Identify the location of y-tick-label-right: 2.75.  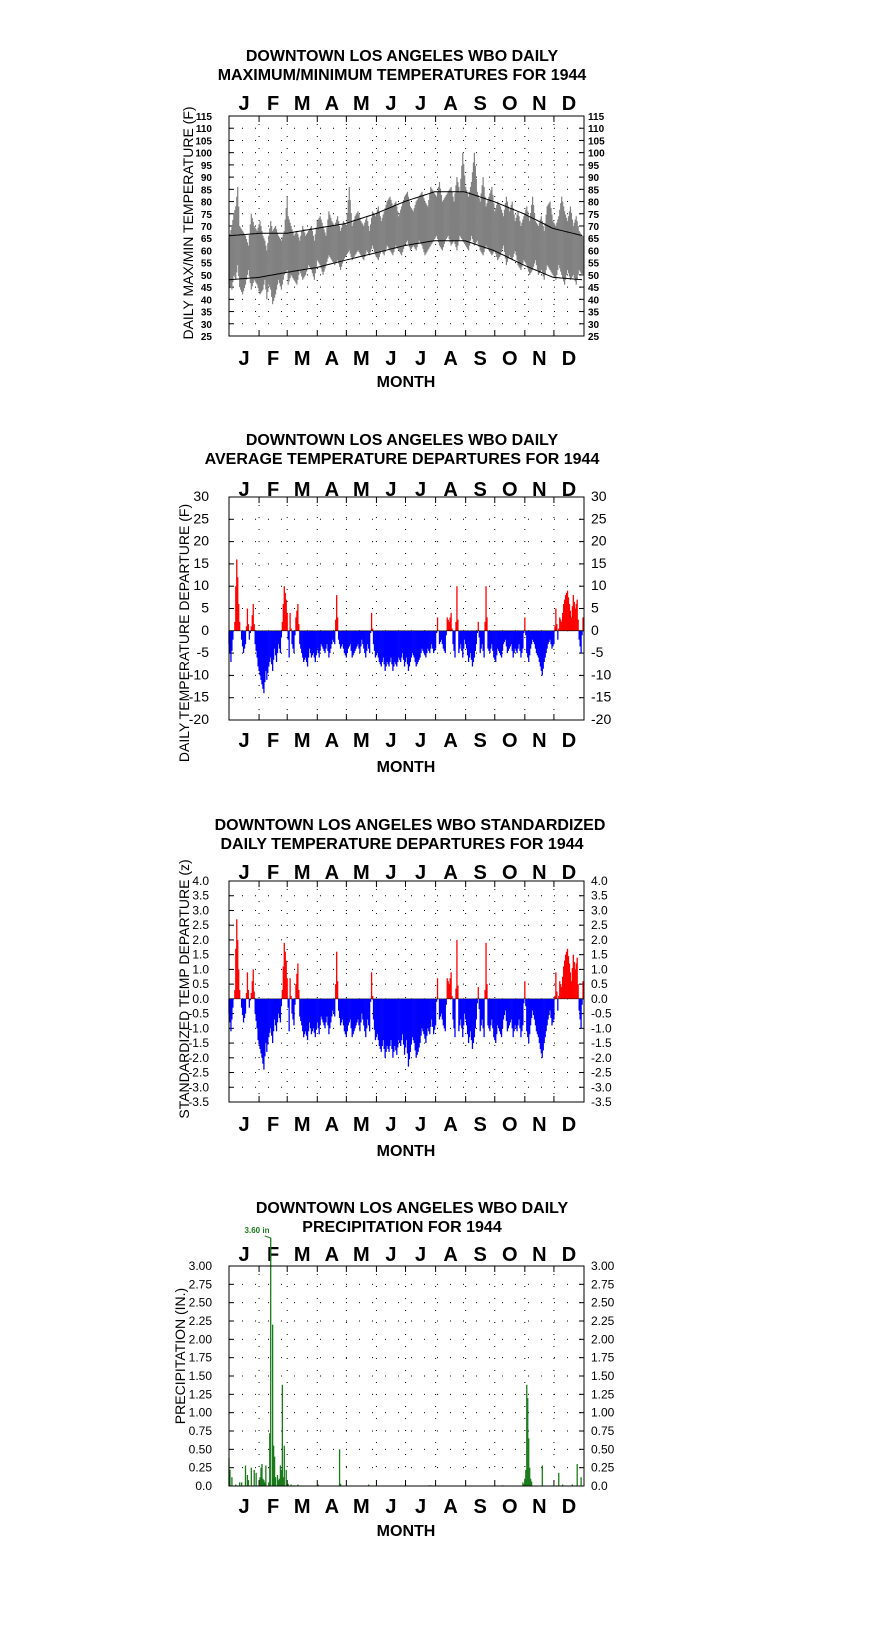
(603, 1284).